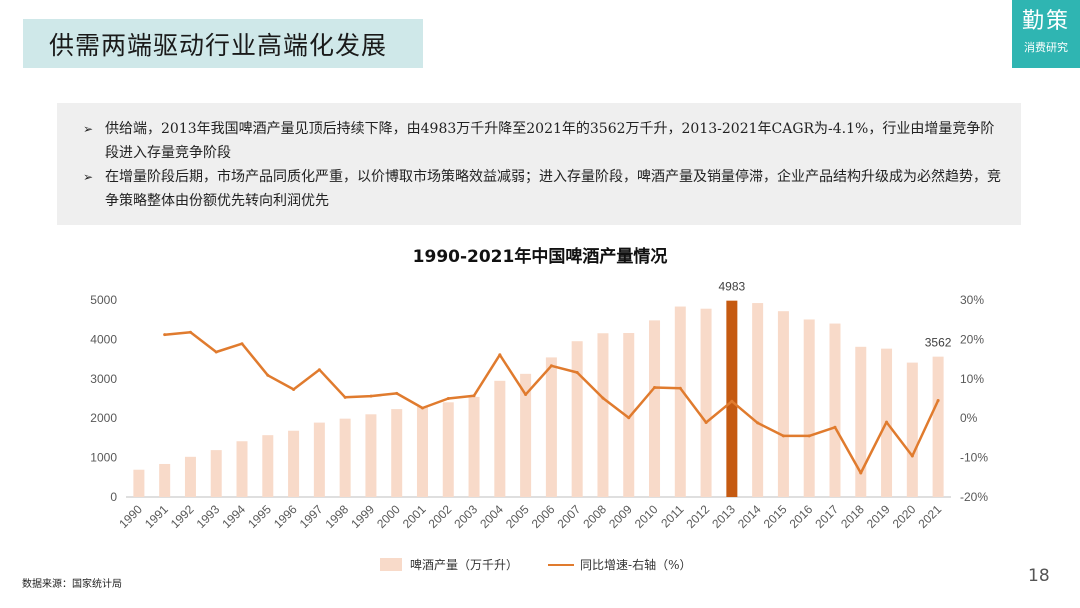  I want to click on left-axis-tick-label: 5000, so click(103, 300).